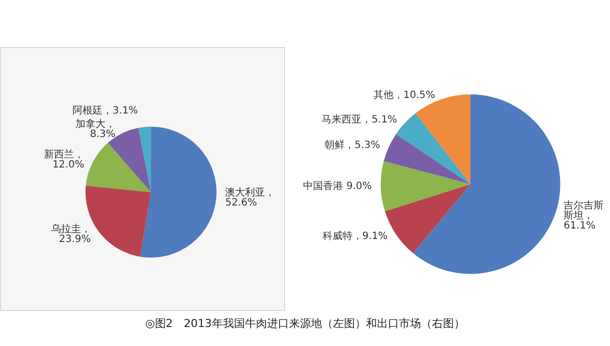 This screenshot has height=346, width=610. Describe the element at coordinates (360, 120) in the screenshot. I see `slice-label: 马来西亚，5.1%` at that location.